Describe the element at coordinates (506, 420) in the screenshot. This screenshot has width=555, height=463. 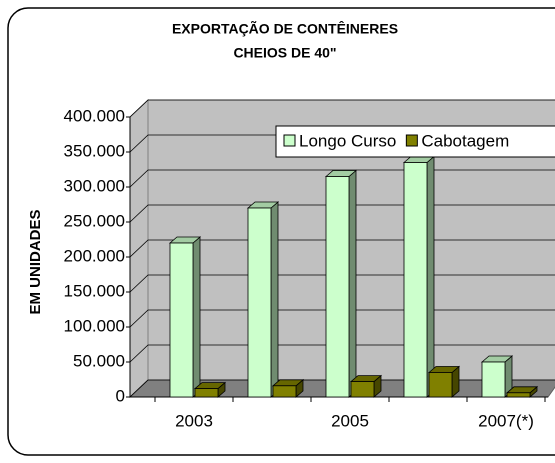
I see `x-tick-label: 2007(*)` at that location.